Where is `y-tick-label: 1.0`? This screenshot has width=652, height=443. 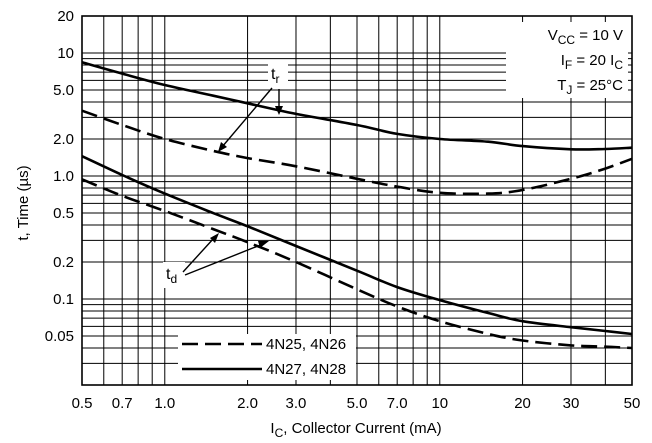
y-tick-label: 1.0 is located at coordinates (63, 176).